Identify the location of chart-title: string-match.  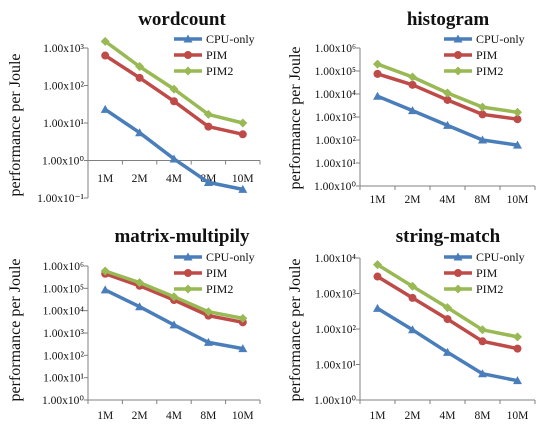
(448, 236).